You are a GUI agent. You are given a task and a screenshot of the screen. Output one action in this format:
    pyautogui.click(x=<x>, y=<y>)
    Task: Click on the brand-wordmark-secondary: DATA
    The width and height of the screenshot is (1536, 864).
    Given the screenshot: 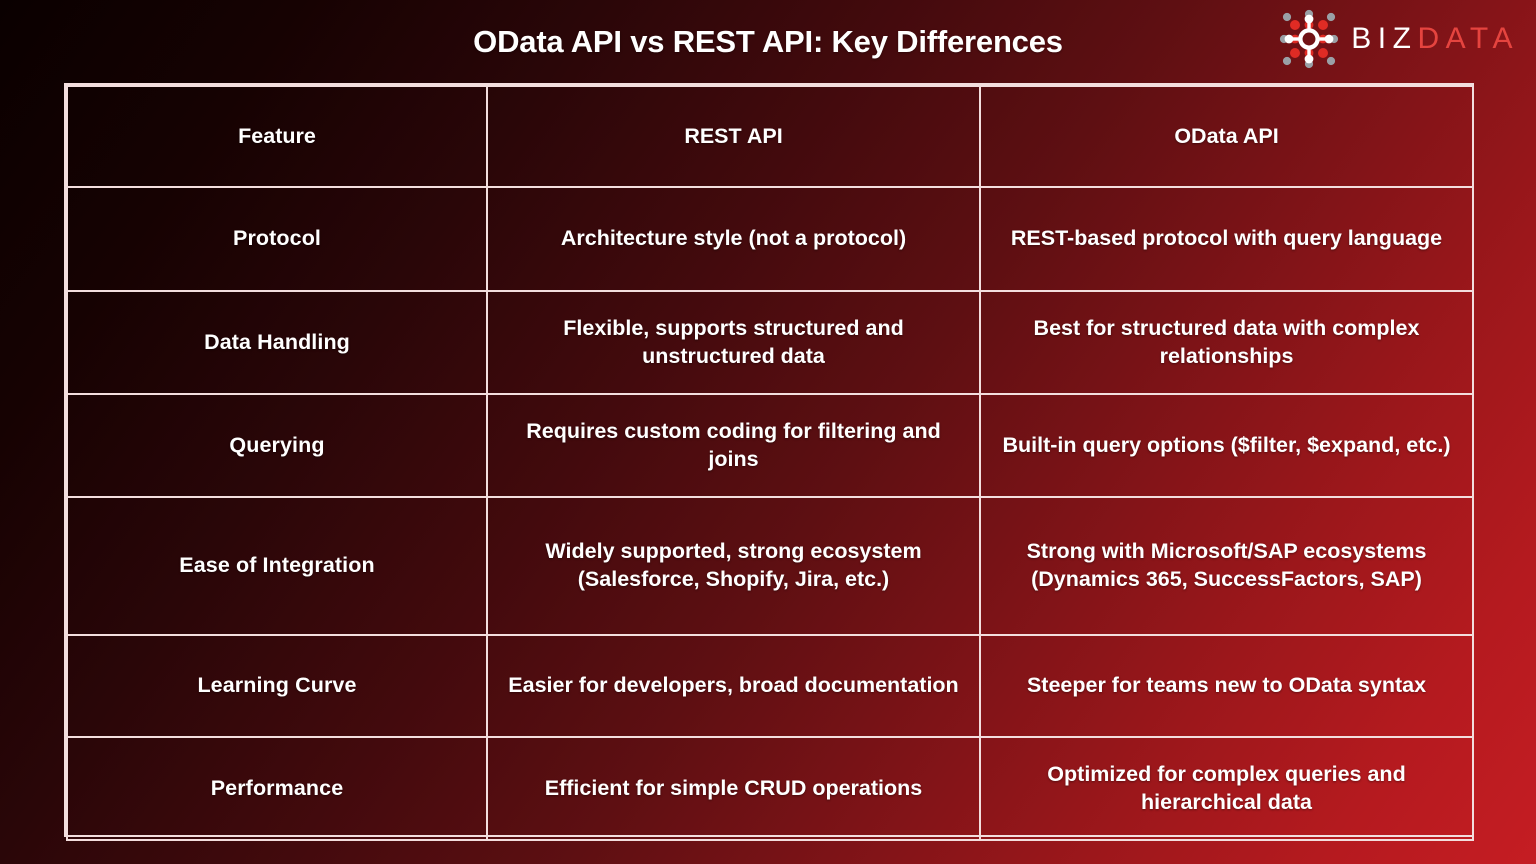 What is the action you would take?
    pyautogui.click(x=1468, y=38)
    